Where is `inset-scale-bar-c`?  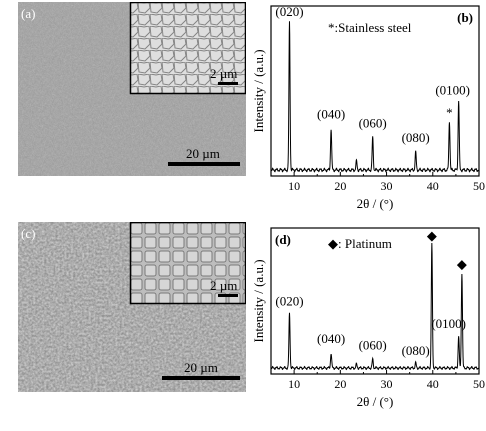
inset-scale-bar-c is located at coordinates (228, 295).